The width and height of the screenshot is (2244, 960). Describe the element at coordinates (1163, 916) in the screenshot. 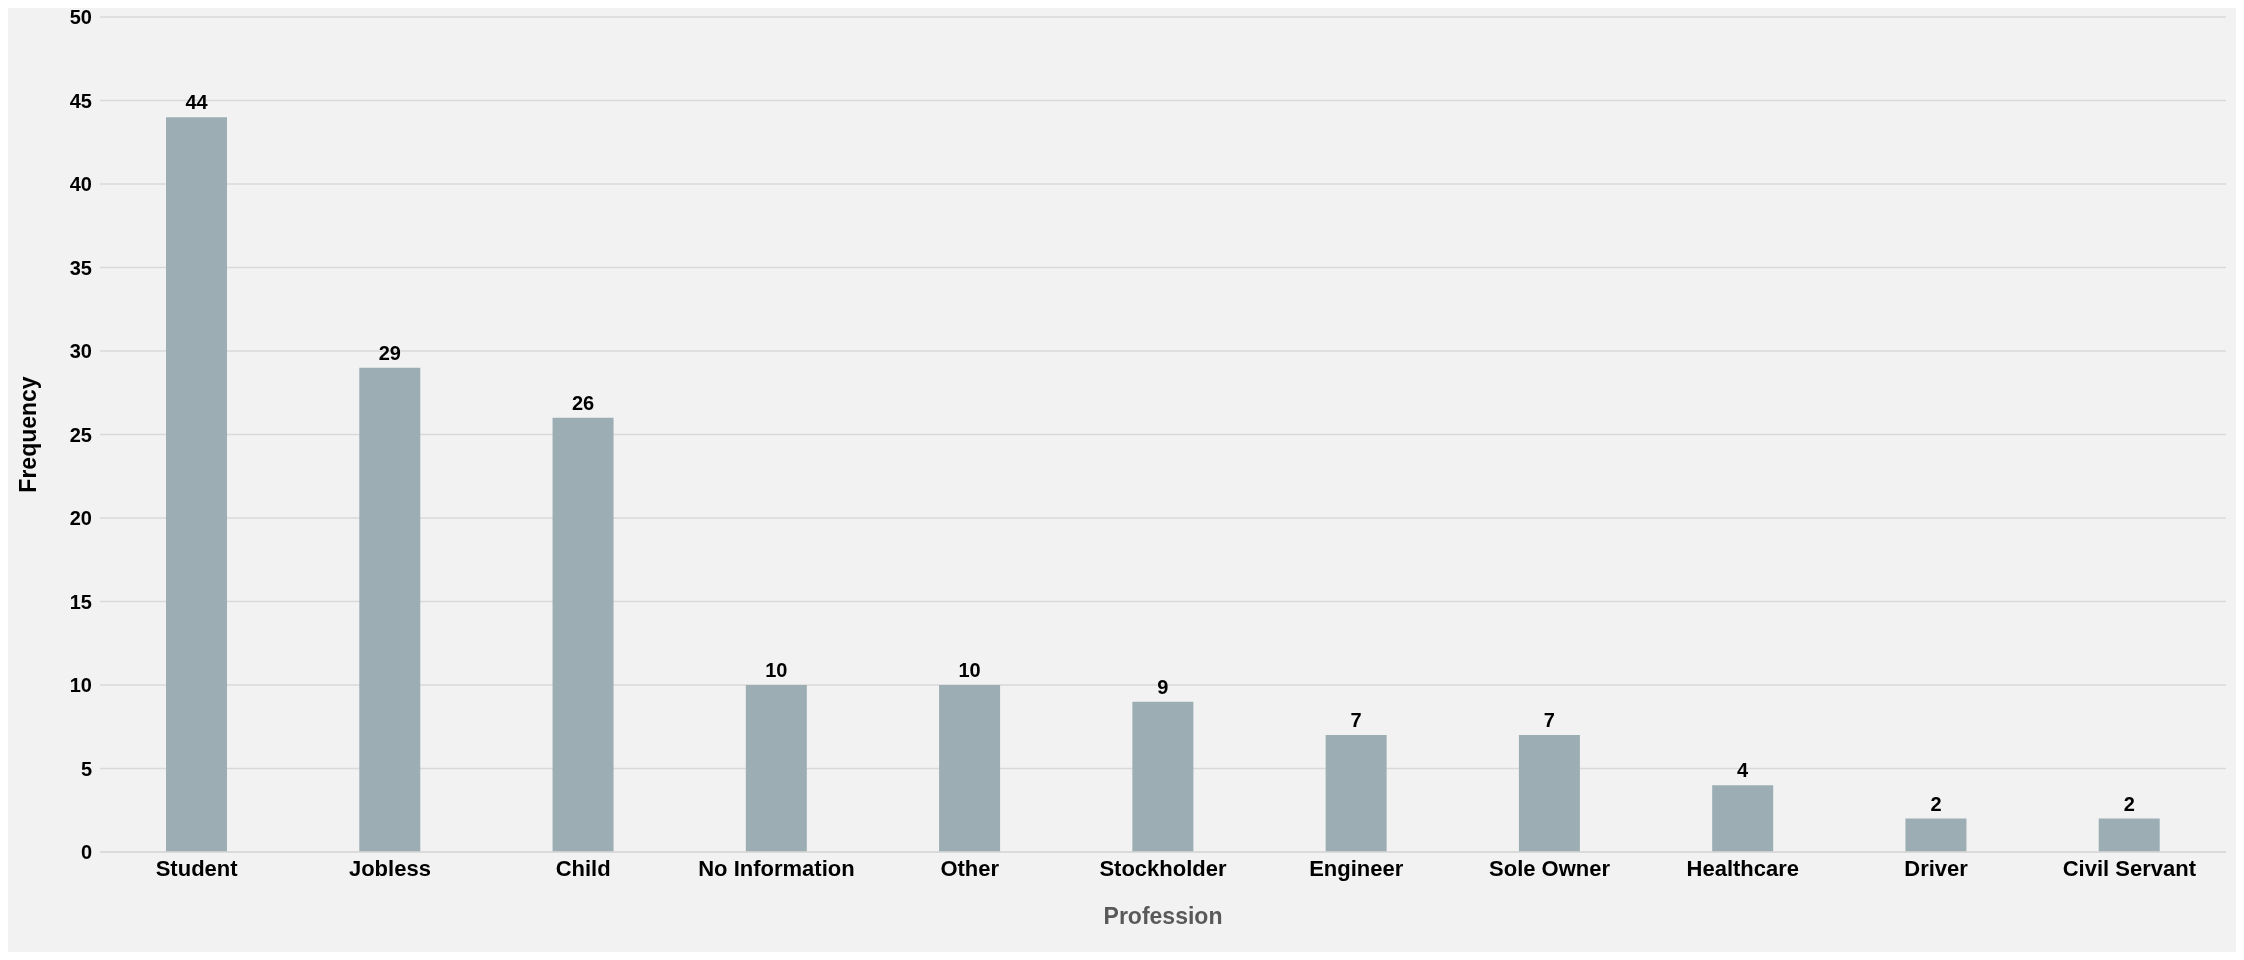

I see `x-axis-title: Profession` at that location.